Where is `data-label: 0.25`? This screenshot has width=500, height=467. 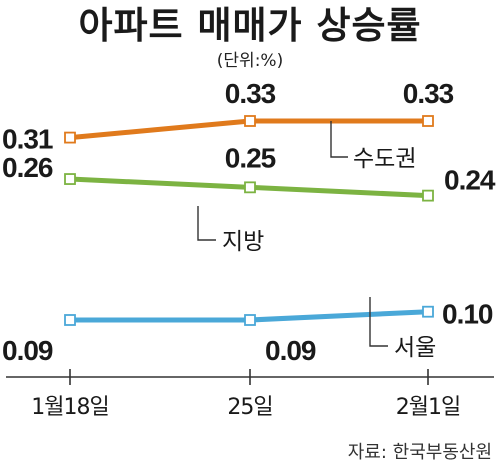
data-label: 0.25 is located at coordinates (250, 157).